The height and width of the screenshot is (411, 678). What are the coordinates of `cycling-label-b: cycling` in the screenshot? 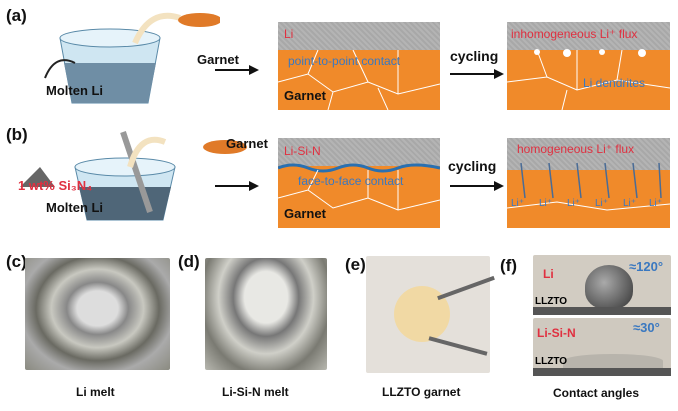 It's located at (472, 166).